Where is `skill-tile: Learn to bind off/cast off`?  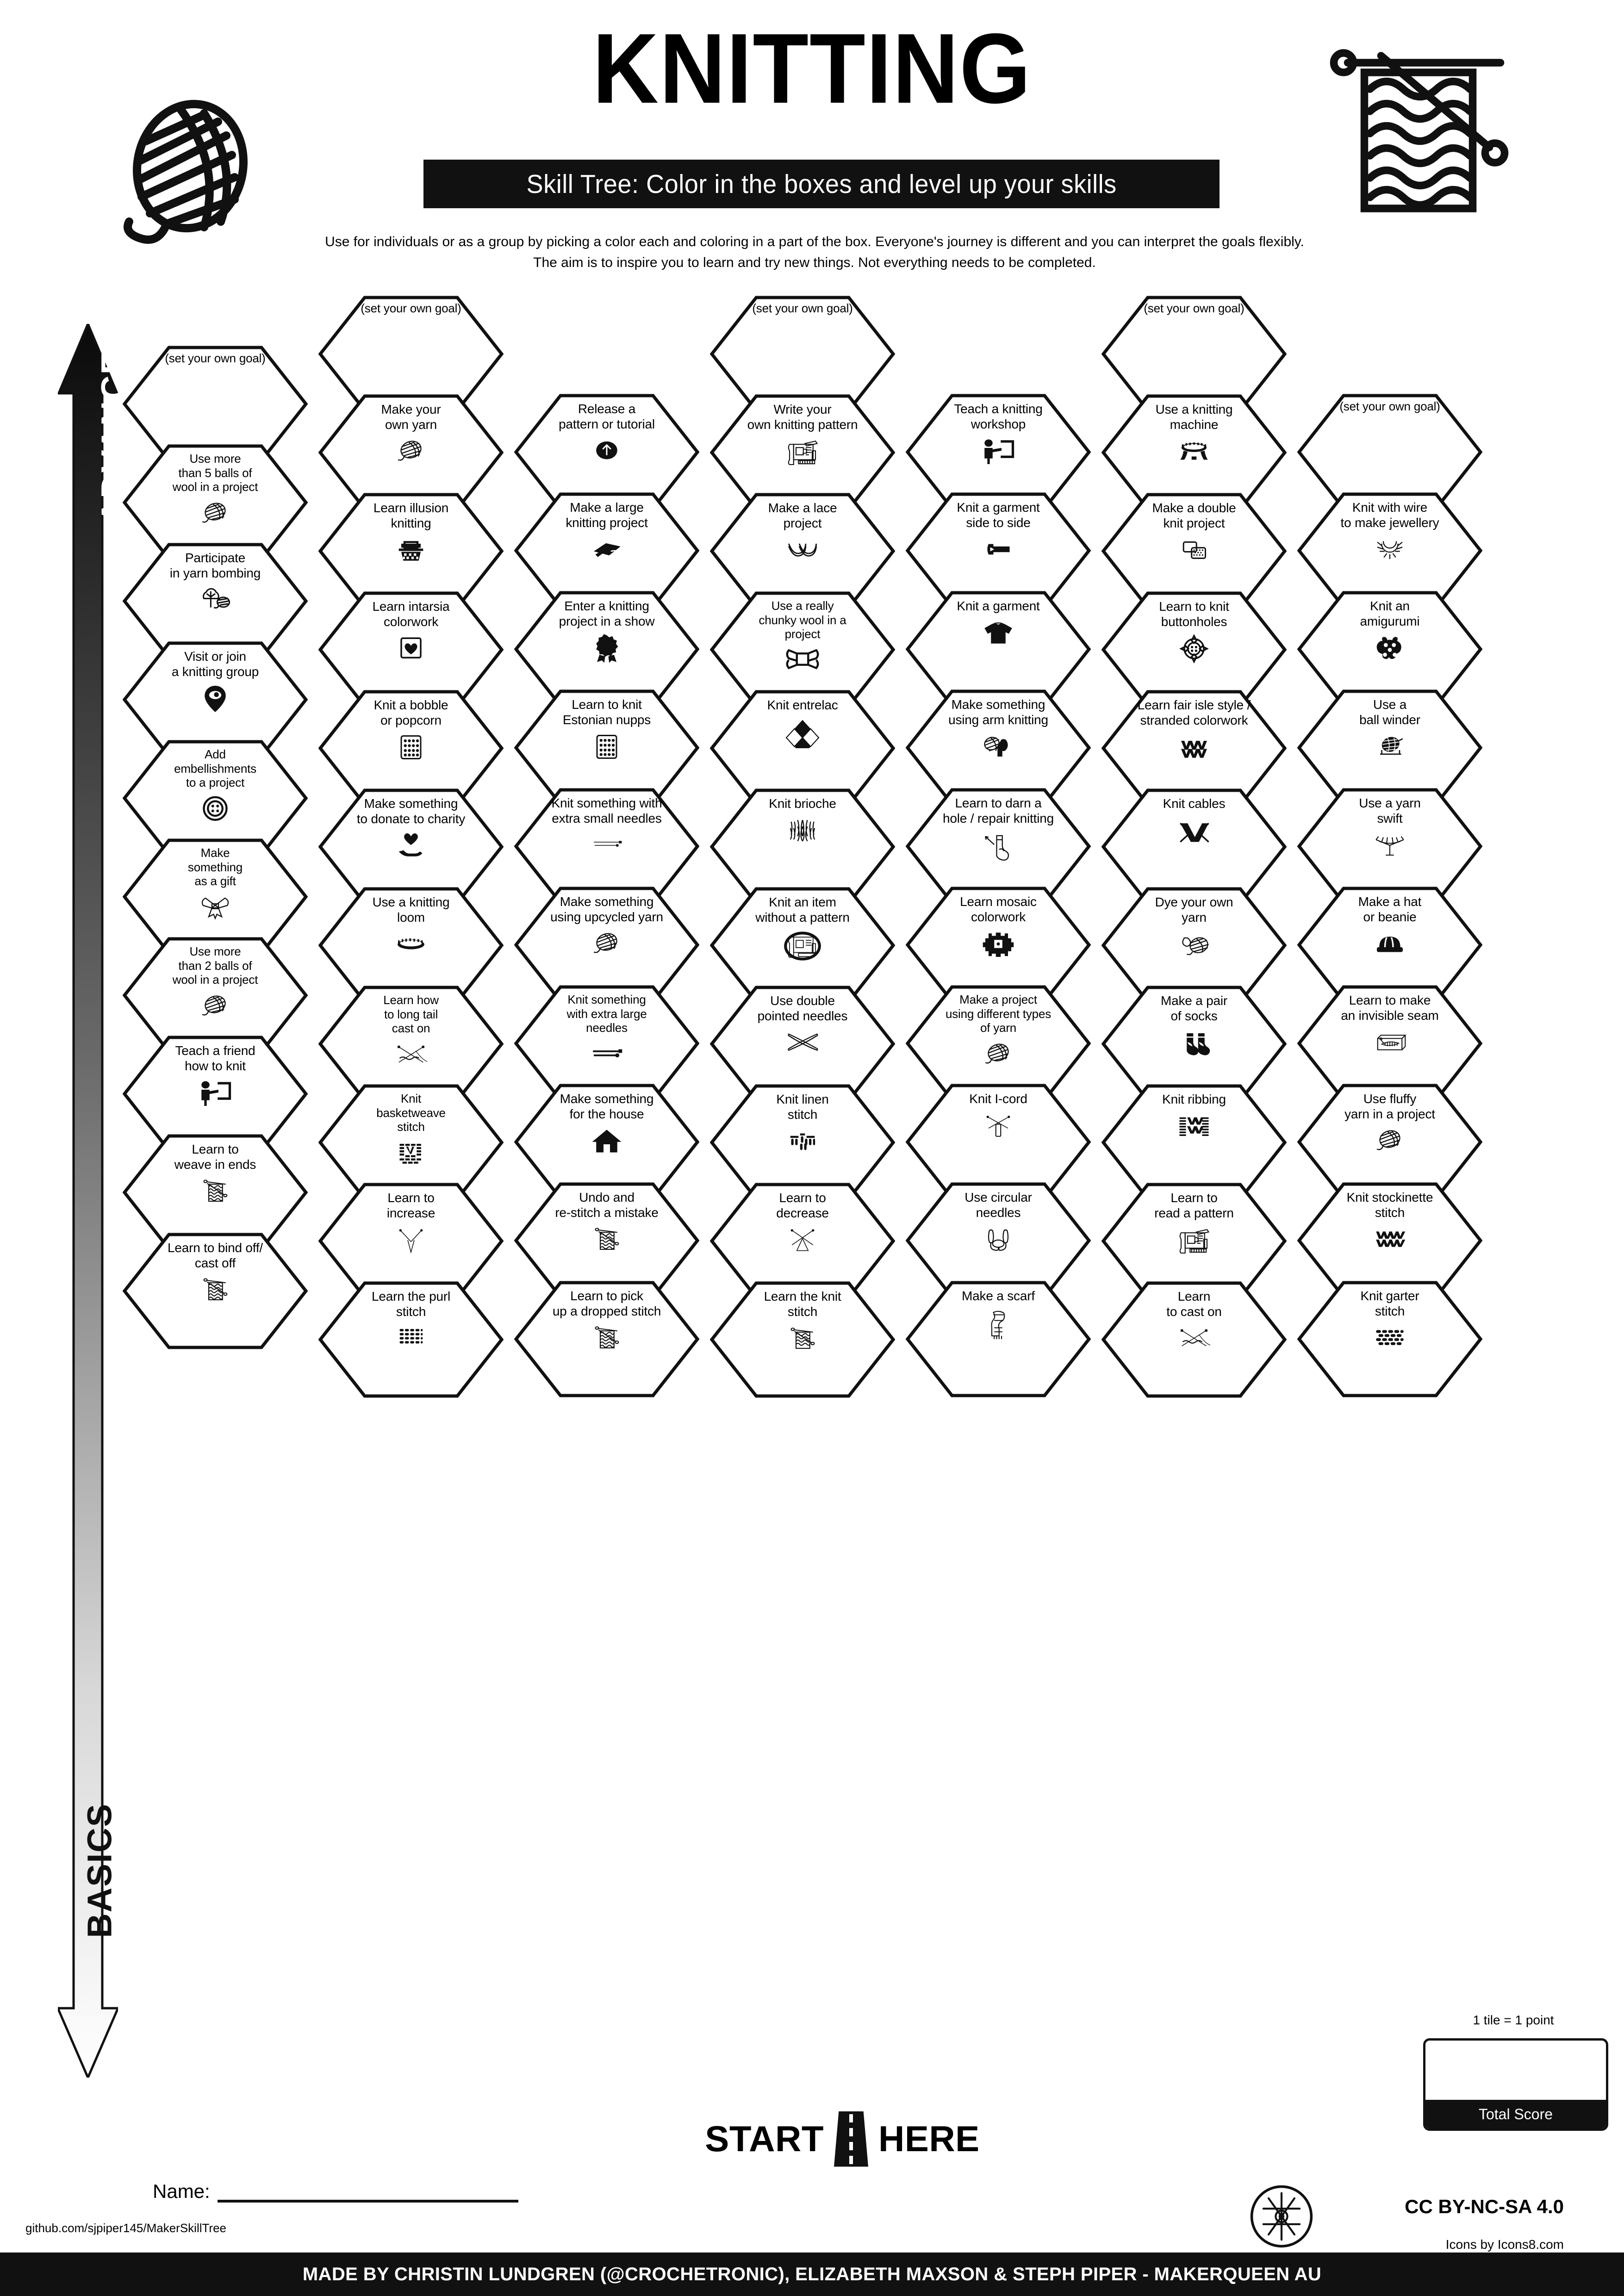
skill-tile: Learn to bind off/cast off is located at coordinates (215, 1291).